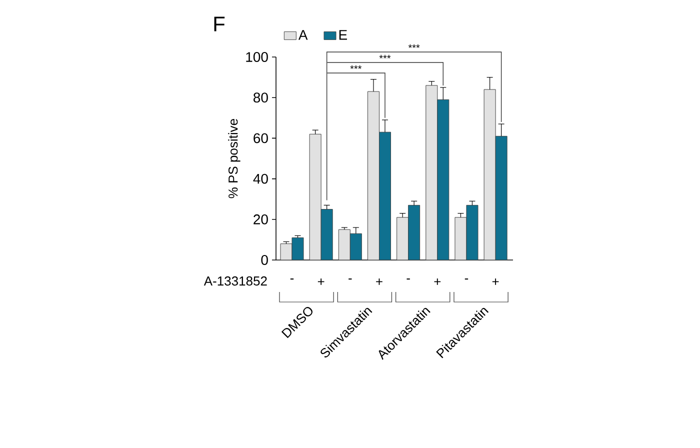 The height and width of the screenshot is (448, 700). Describe the element at coordinates (261, 97) in the screenshot. I see `y-tick-label: 80` at that location.